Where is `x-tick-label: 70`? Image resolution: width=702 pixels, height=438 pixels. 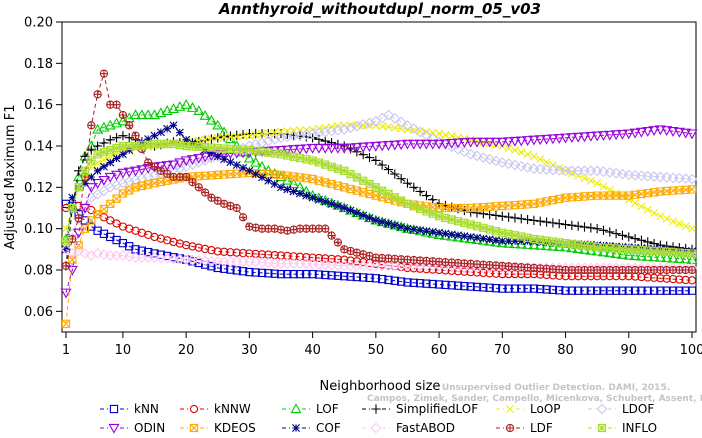
x-tick-label: 70 is located at coordinates (502, 350).